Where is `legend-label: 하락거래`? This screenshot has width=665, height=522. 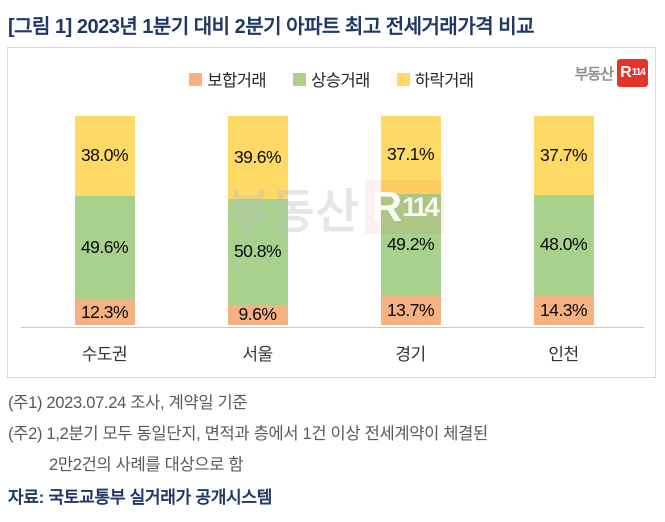 legend-label: 하락거래 is located at coordinates (444, 81).